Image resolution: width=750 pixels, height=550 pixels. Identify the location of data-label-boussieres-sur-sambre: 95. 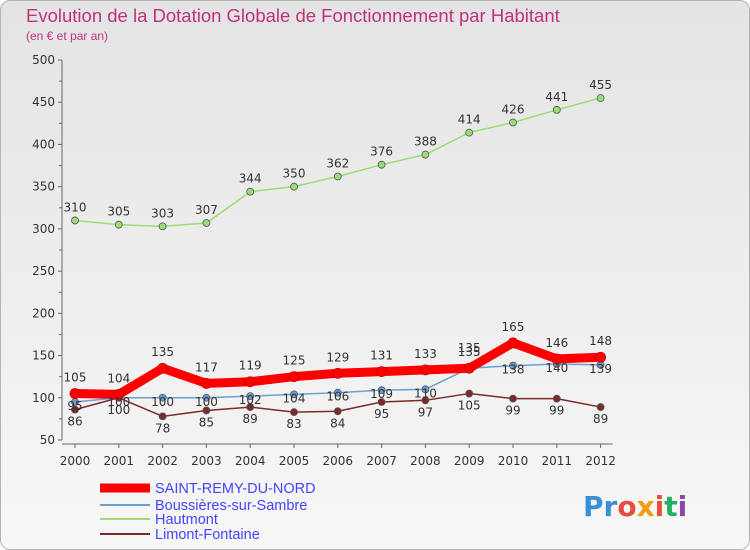
(74, 406).